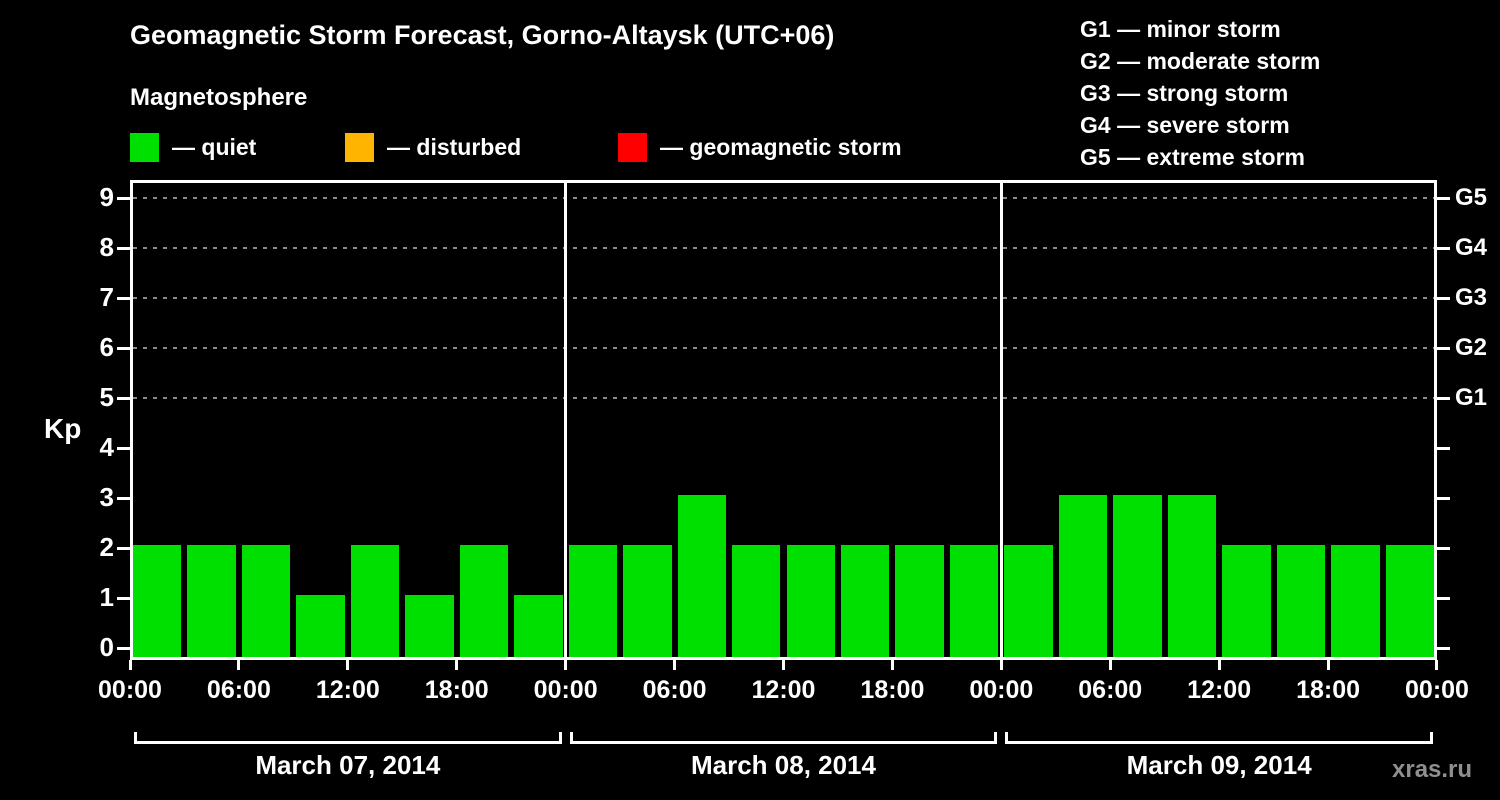 The image size is (1500, 800). I want to click on y-axis-title: Kp, so click(63, 428).